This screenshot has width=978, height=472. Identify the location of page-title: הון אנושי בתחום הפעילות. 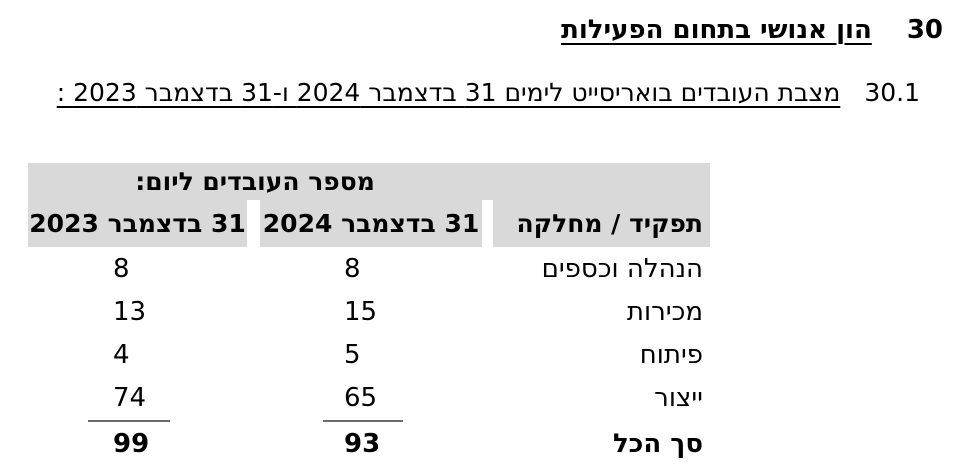
(716, 30).